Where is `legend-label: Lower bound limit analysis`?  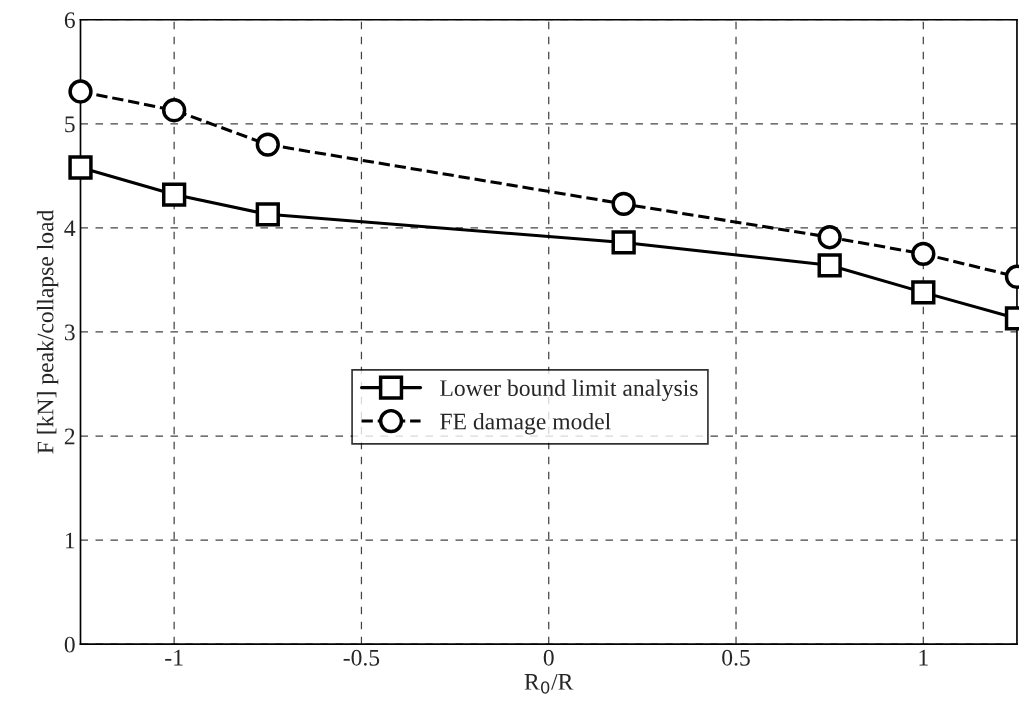
legend-label: Lower bound limit analysis is located at coordinates (569, 390).